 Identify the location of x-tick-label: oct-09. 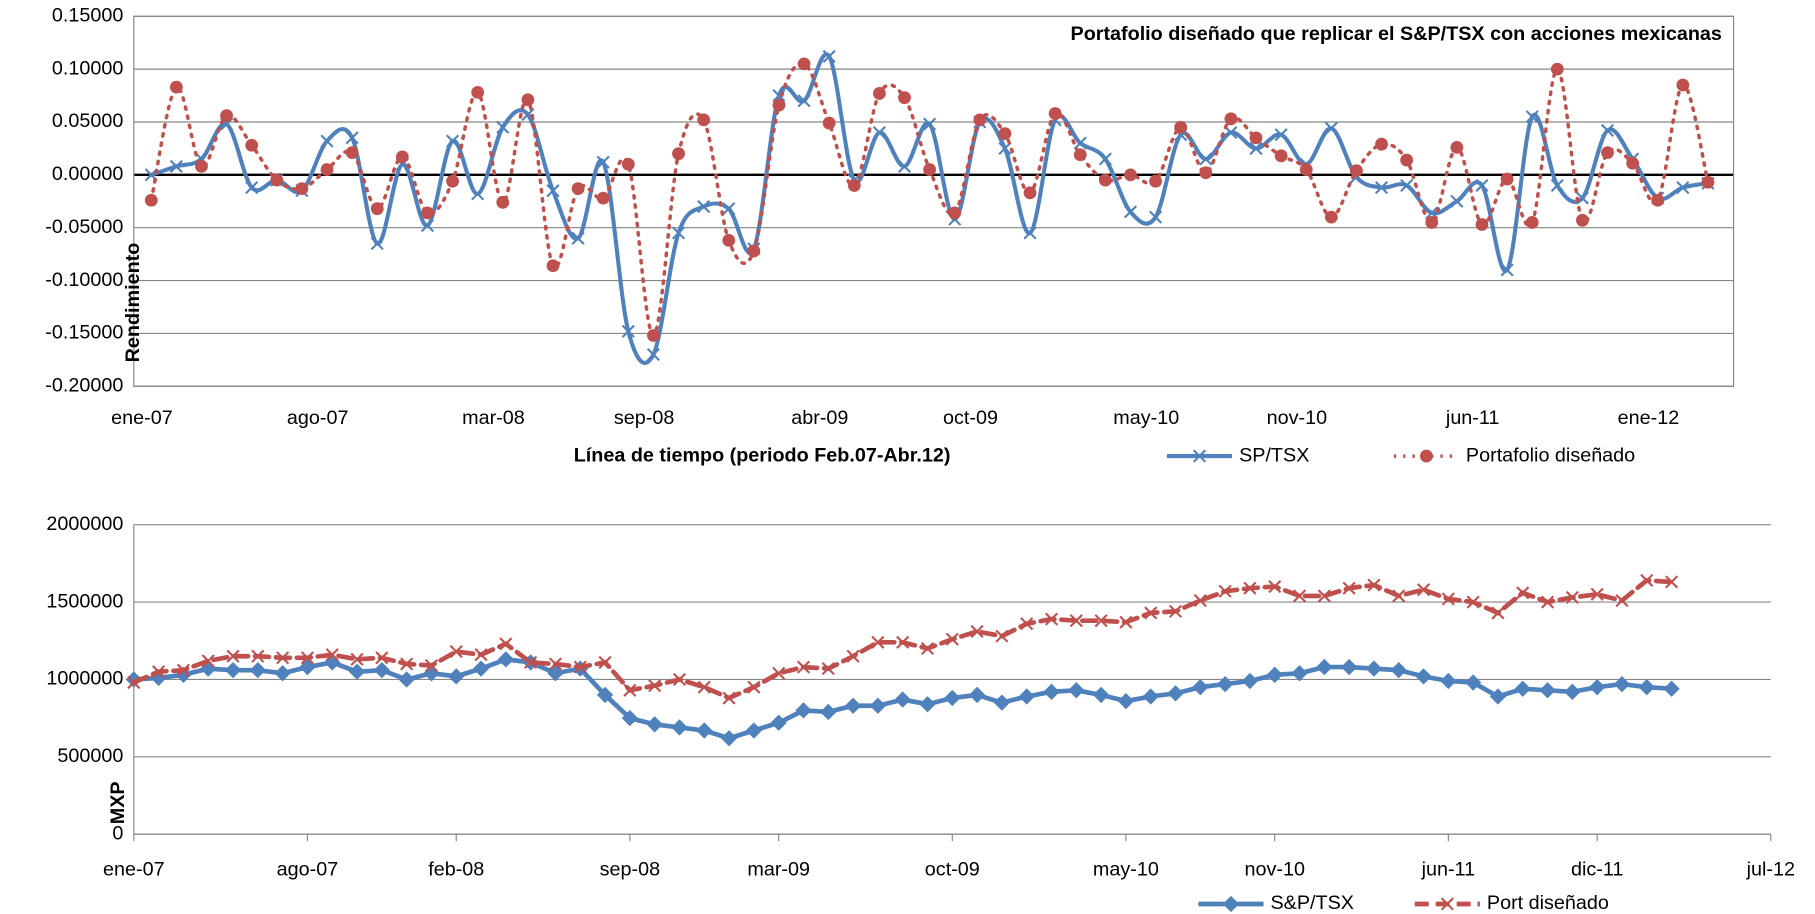
(970, 418).